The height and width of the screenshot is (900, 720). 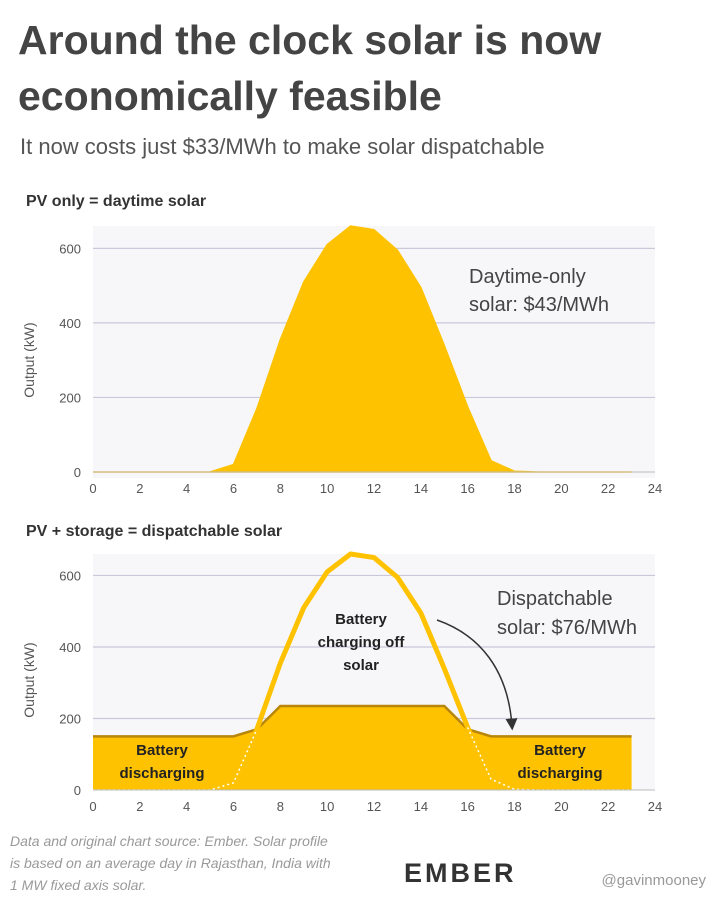 I want to click on discharging-left-label-line1: Battery, so click(x=162, y=750).